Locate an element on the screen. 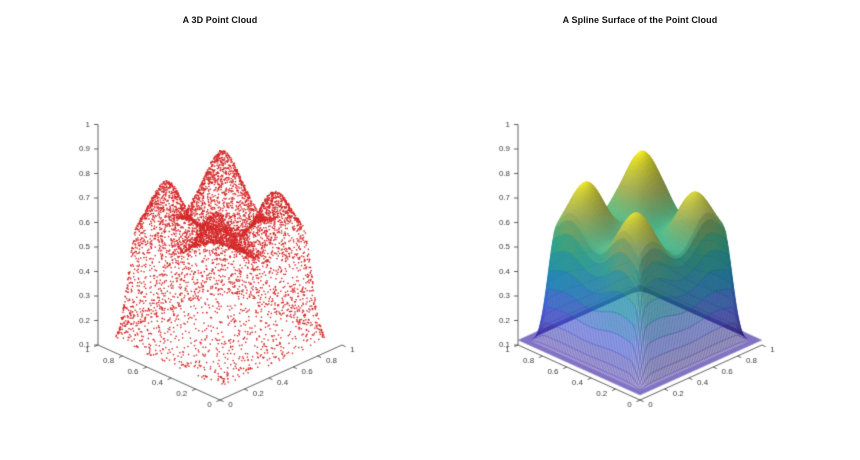 This screenshot has height=460, width=860. spline-surface-title: A Spline Surface of the Point Cloud is located at coordinates (640, 20).